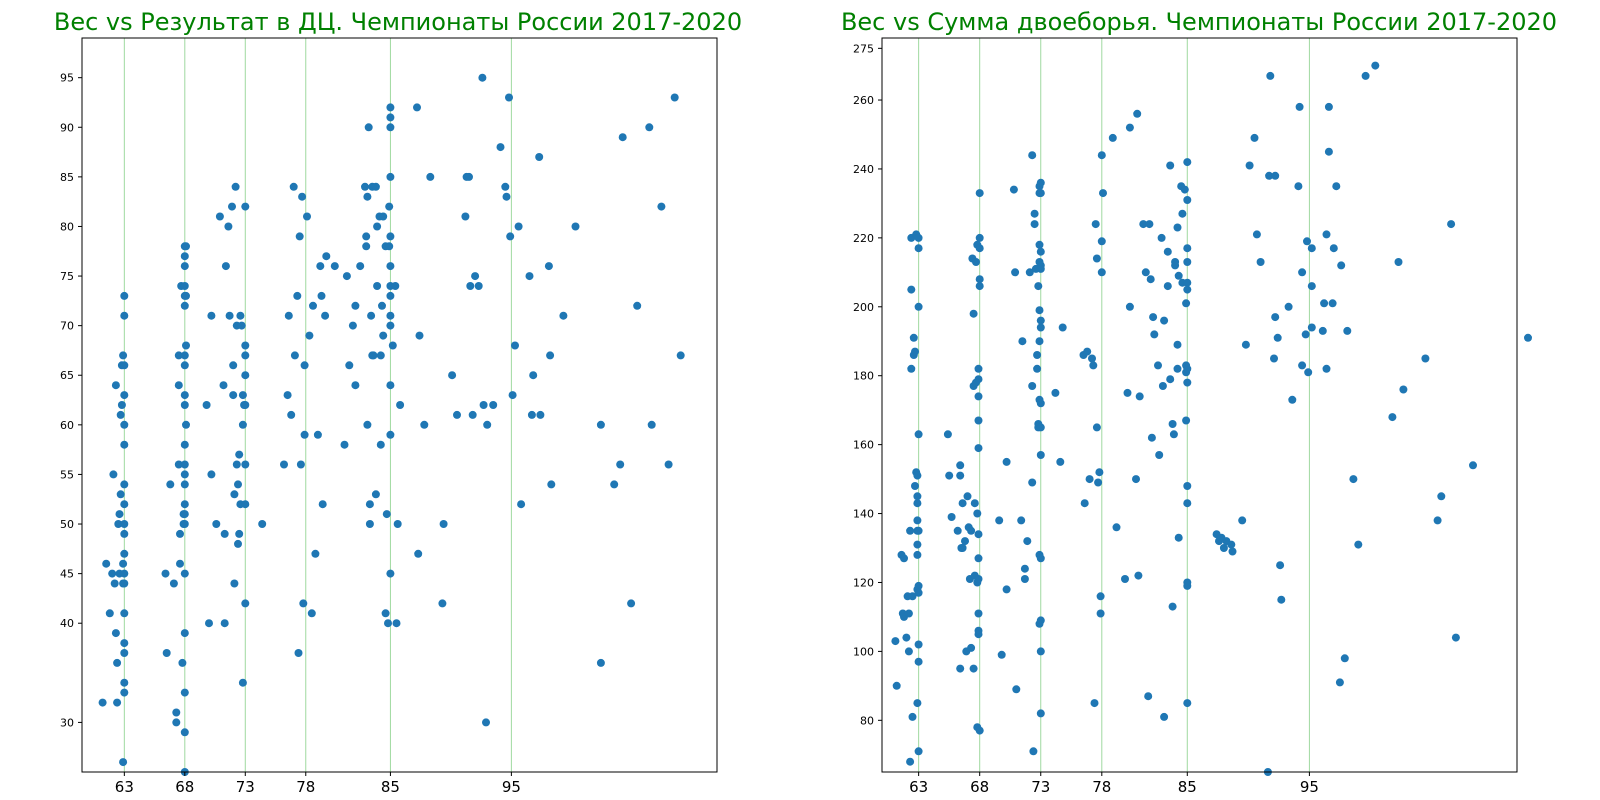 Image resolution: width=1600 pixels, height=800 pixels. What do you see at coordinates (863, 651) in the screenshot?
I see `y-tick-label: 100` at bounding box center [863, 651].